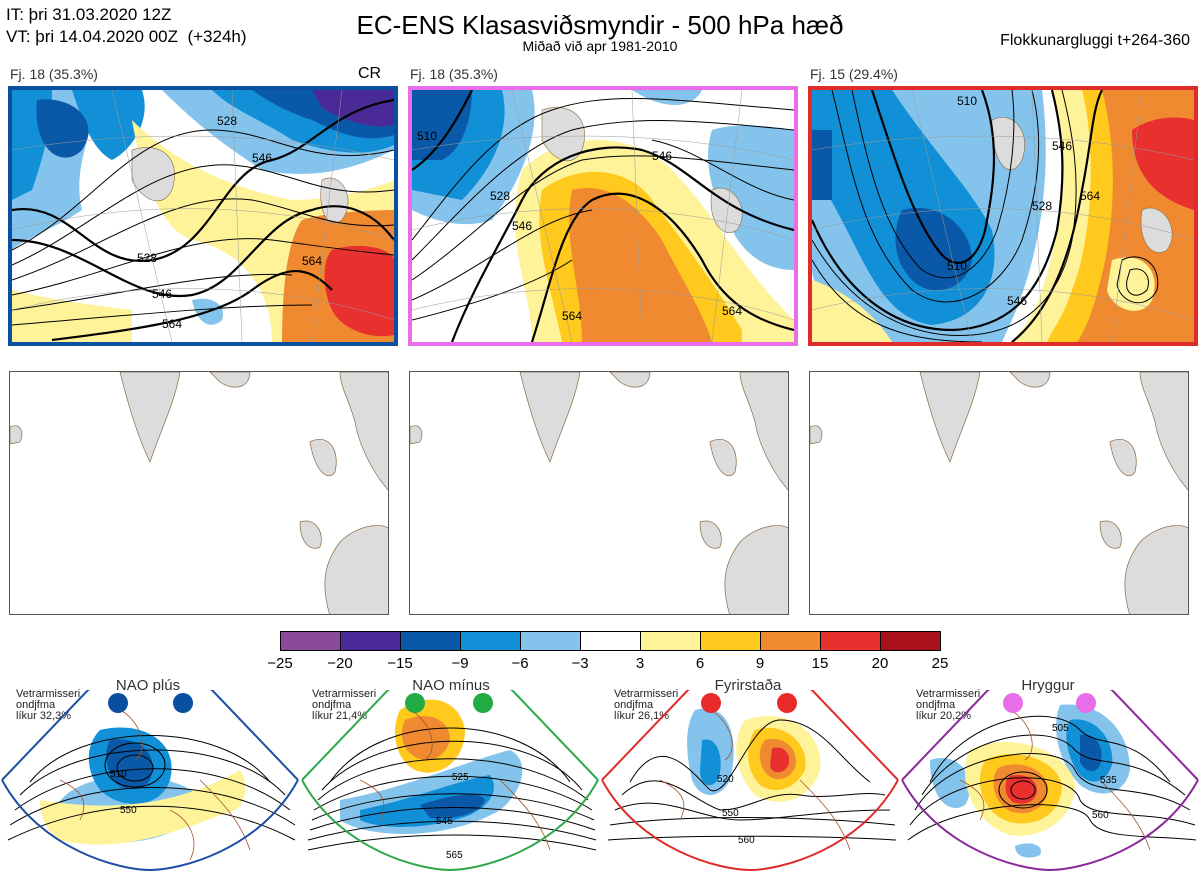  What do you see at coordinates (444, 821) in the screenshot?
I see `contour-label: 545` at bounding box center [444, 821].